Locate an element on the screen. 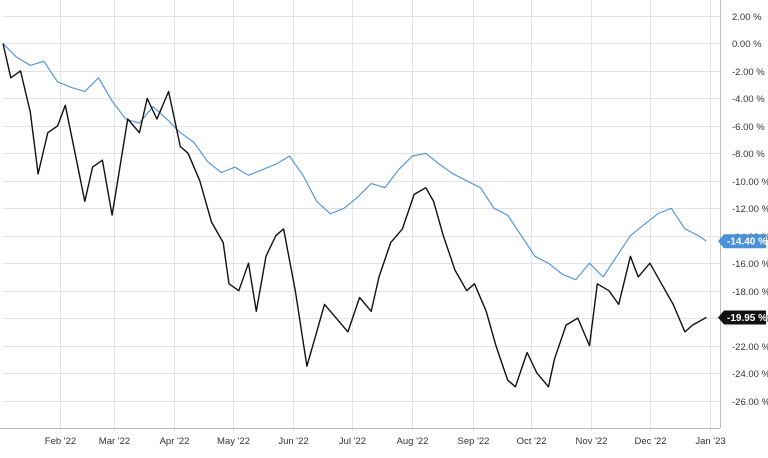 This screenshot has height=458, width=768. y-tick-label: -2.00 % is located at coordinates (748, 72).